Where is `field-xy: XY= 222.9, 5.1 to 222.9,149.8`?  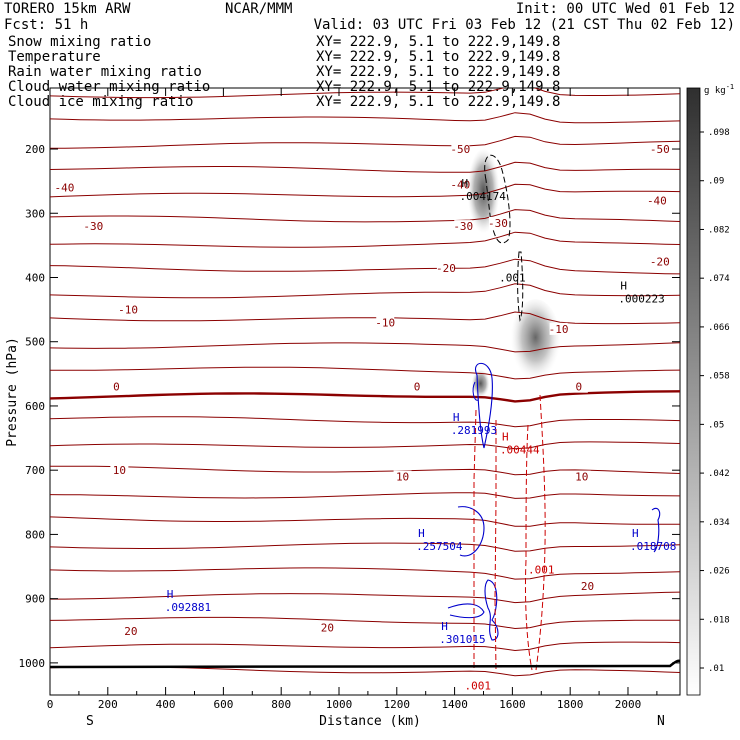 field-xy: XY= 222.9, 5.1 to 222.9,149.8 is located at coordinates (438, 42).